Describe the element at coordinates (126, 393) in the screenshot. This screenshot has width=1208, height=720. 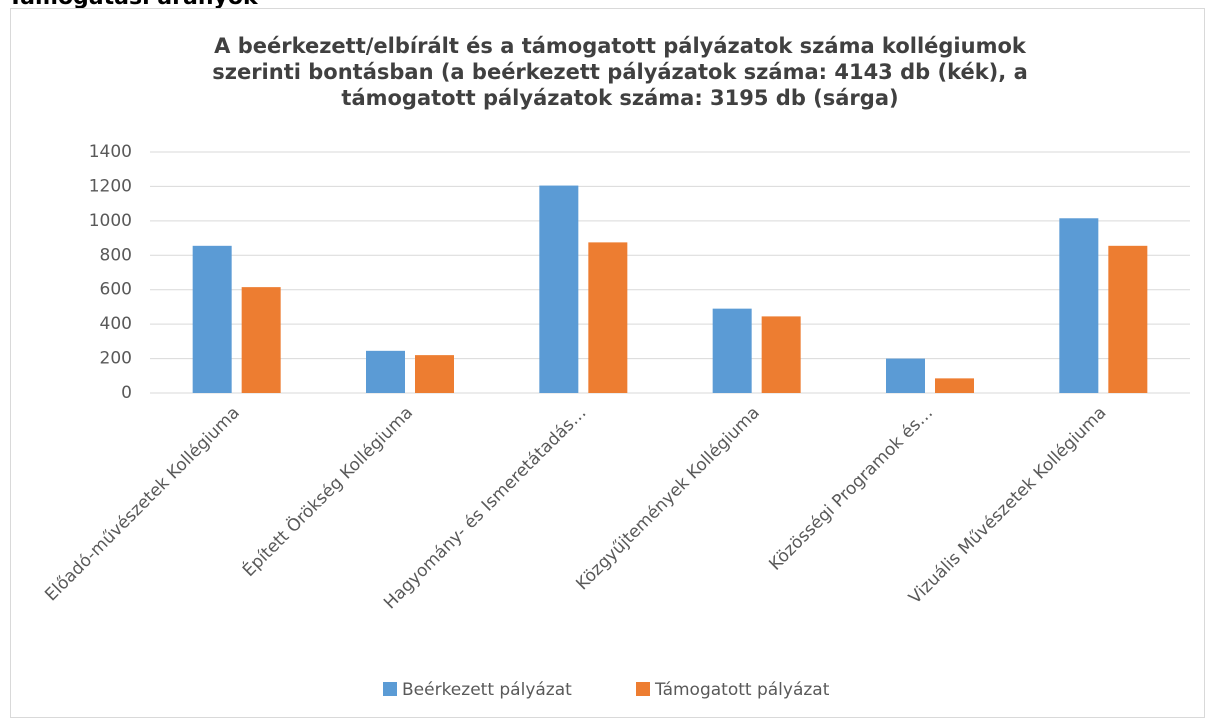
I see `y-tick-label: 0` at that location.